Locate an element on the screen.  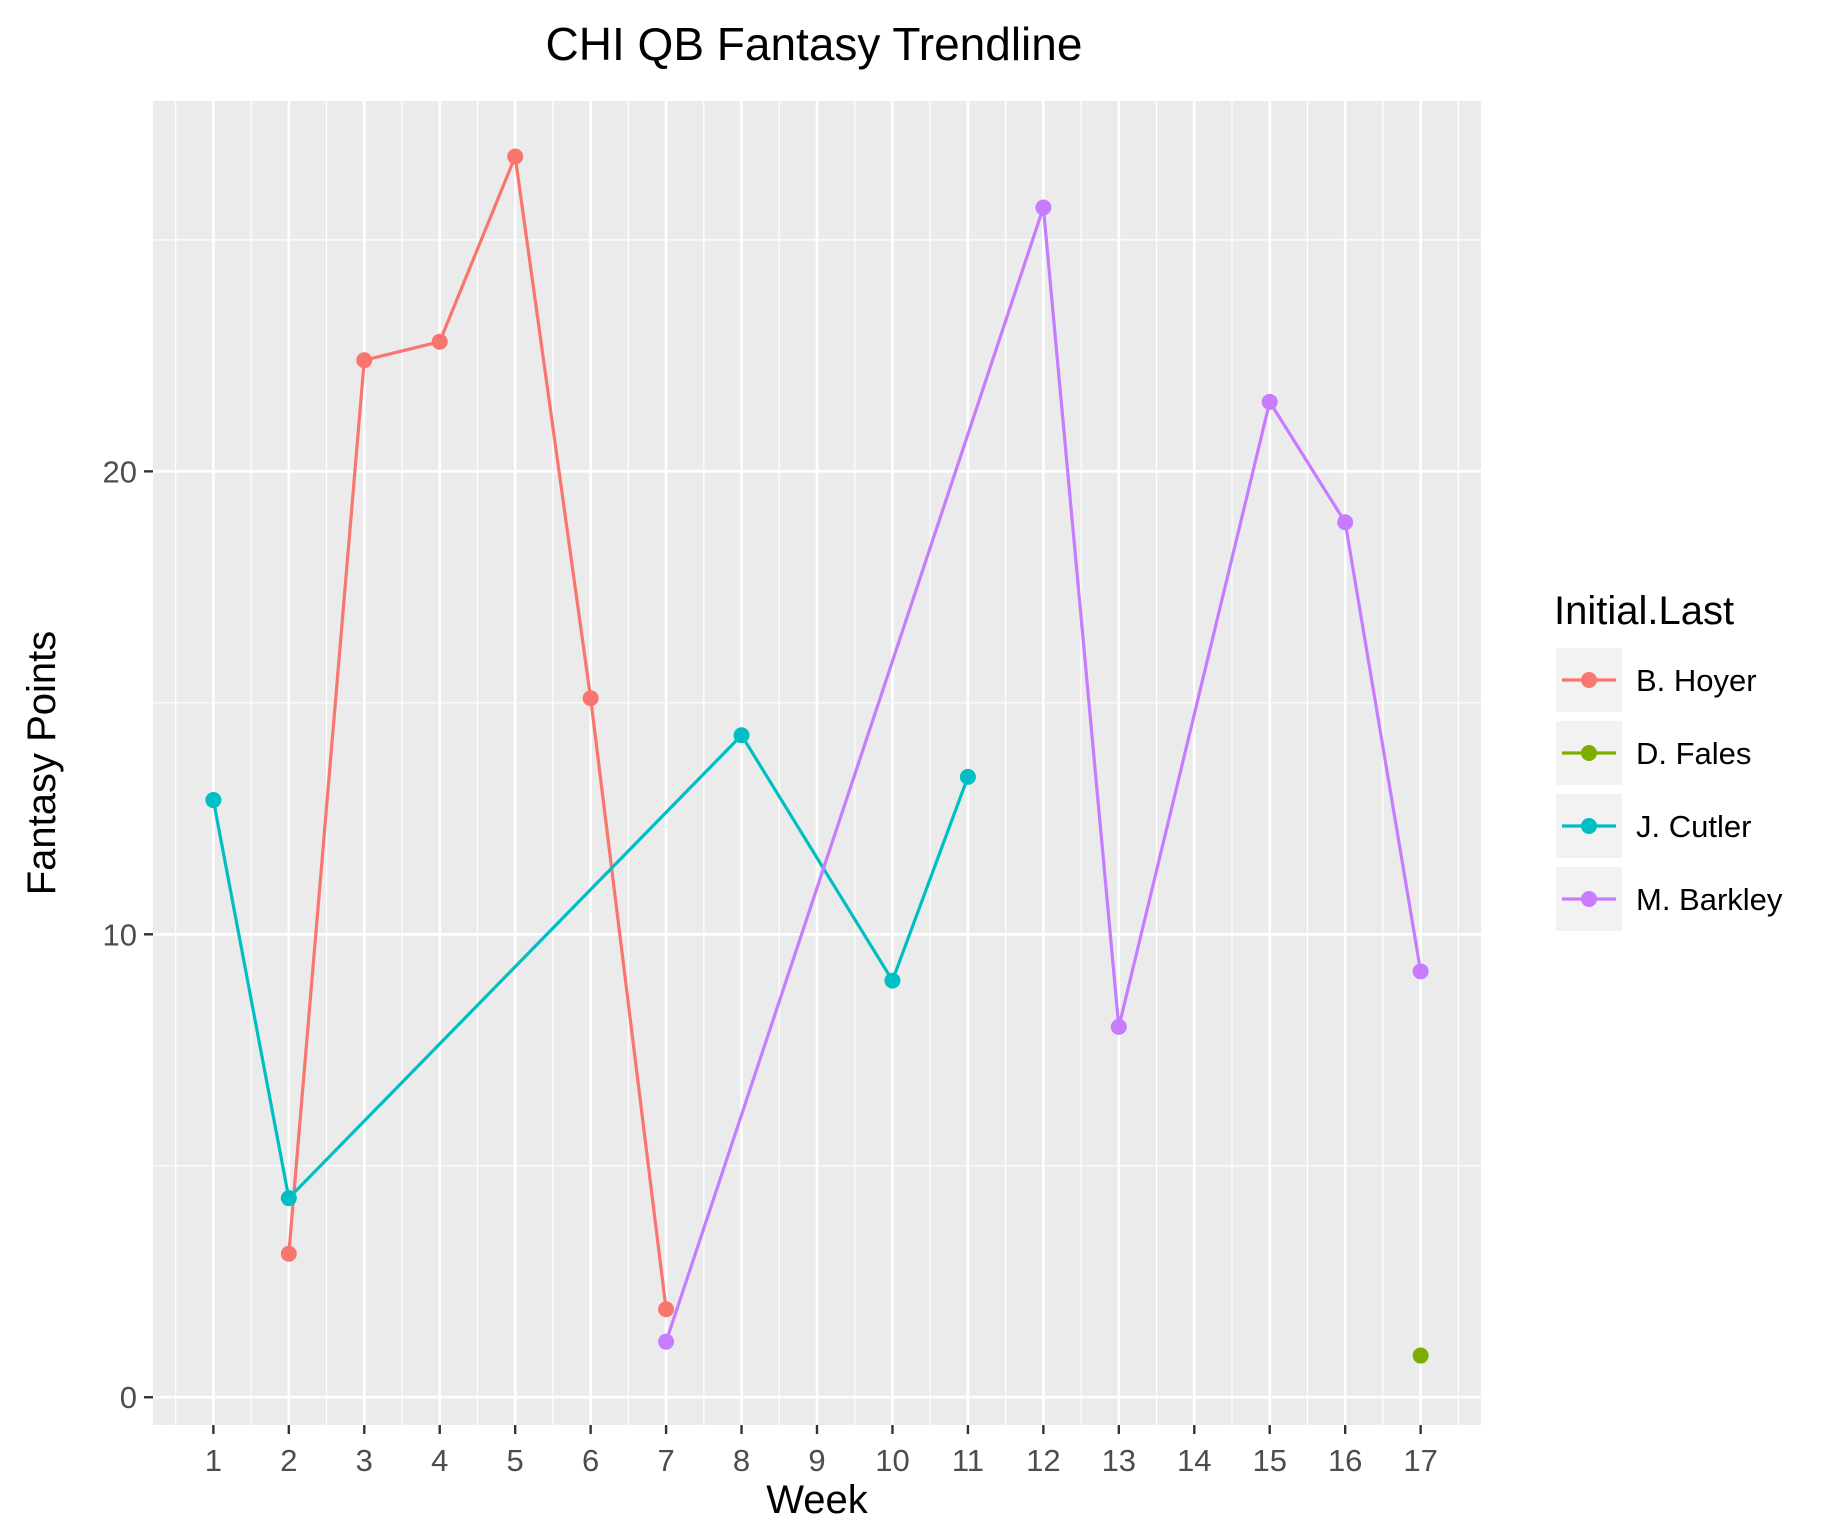
x-tick-label: 6 is located at coordinates (590, 1460).